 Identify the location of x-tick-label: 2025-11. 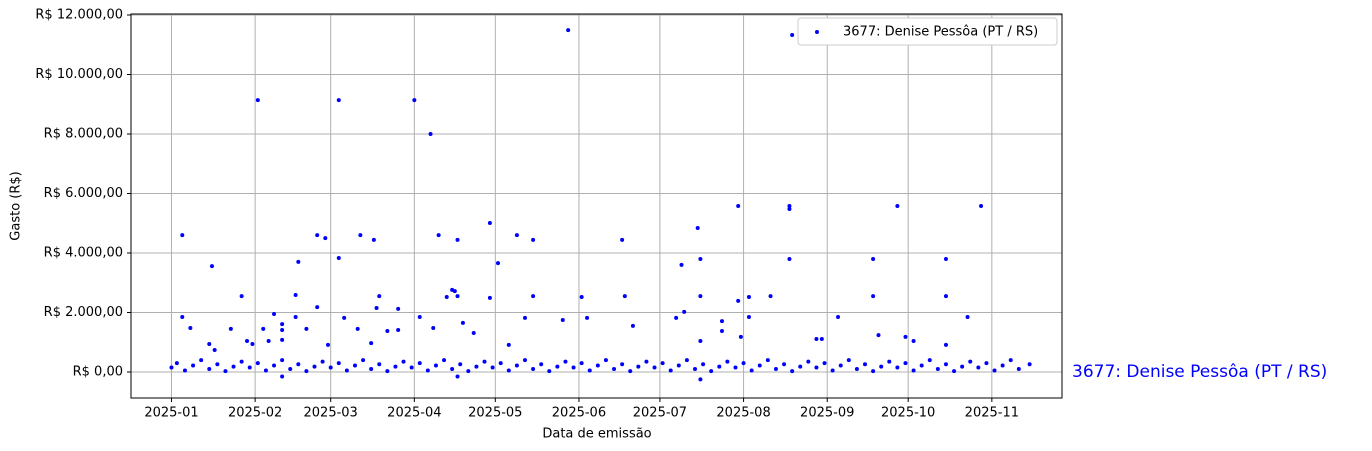
(992, 413).